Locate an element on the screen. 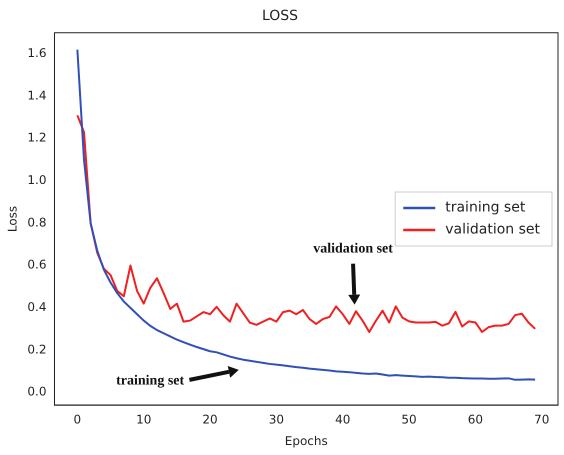 The image size is (564, 455). x-tick-label: 10 is located at coordinates (144, 419).